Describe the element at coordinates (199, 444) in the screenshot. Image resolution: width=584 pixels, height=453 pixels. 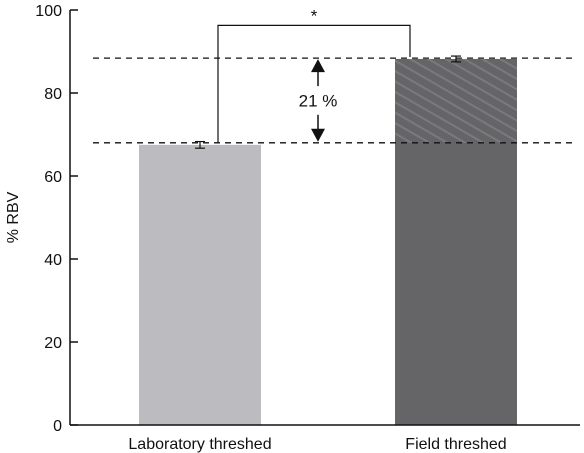
I see `x-category-label-0: Laboratory threshed` at that location.